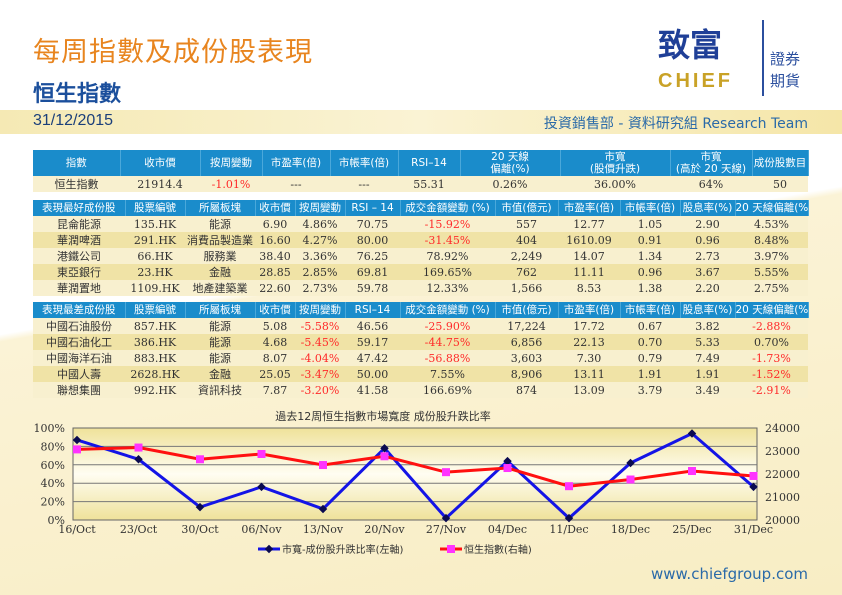 This screenshot has height=595, width=842. I want to click on y-left-tick: 40%, so click(53, 483).